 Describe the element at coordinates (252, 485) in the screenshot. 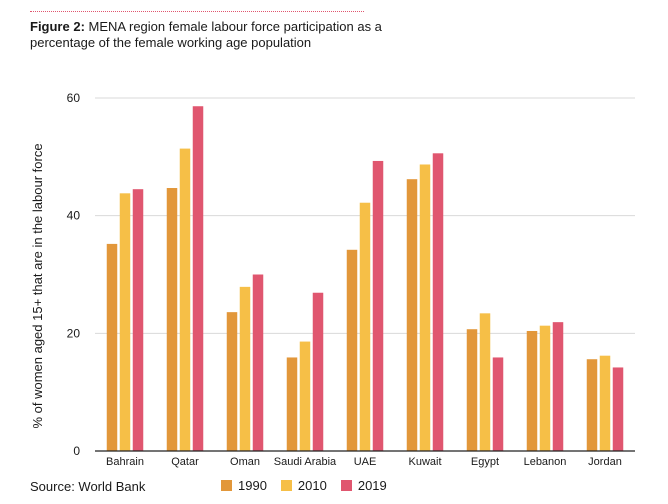

I see `legend-label-1990: 1990` at that location.